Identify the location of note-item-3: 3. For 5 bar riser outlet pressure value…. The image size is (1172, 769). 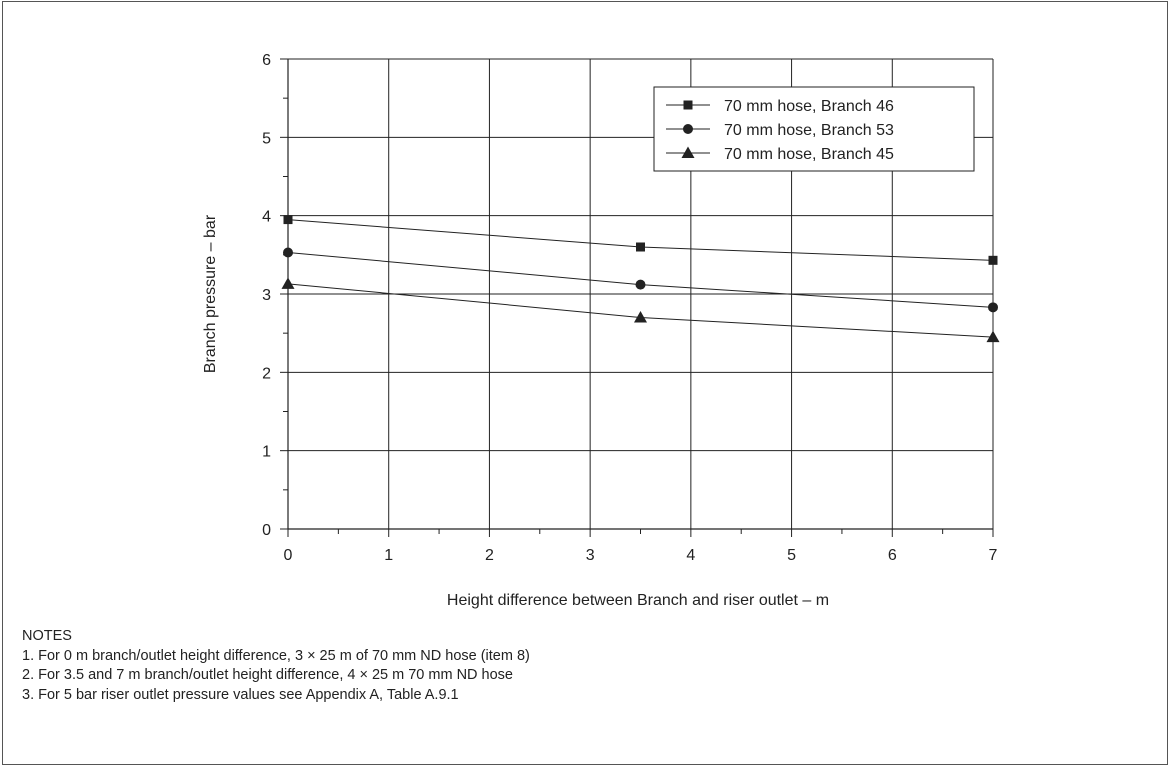
(240, 694).